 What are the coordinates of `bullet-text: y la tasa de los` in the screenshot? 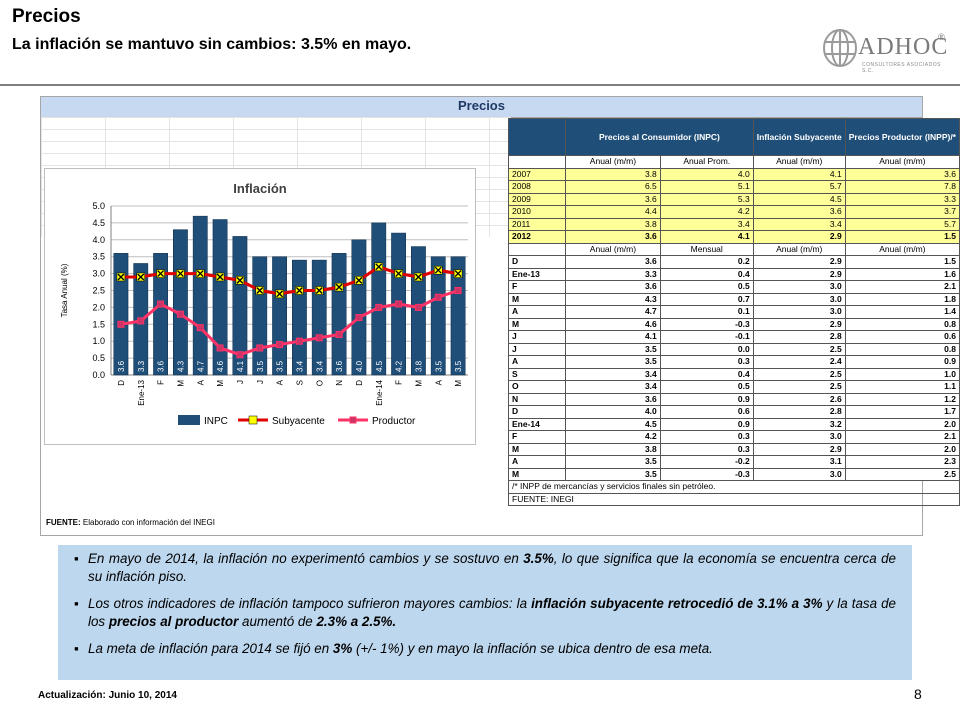 It's located at (492, 612).